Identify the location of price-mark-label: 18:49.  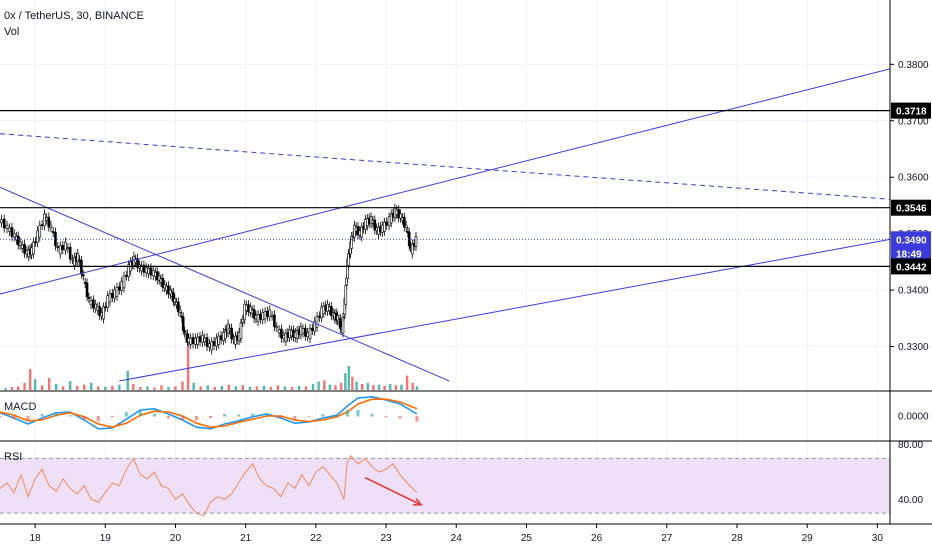
(909, 254).